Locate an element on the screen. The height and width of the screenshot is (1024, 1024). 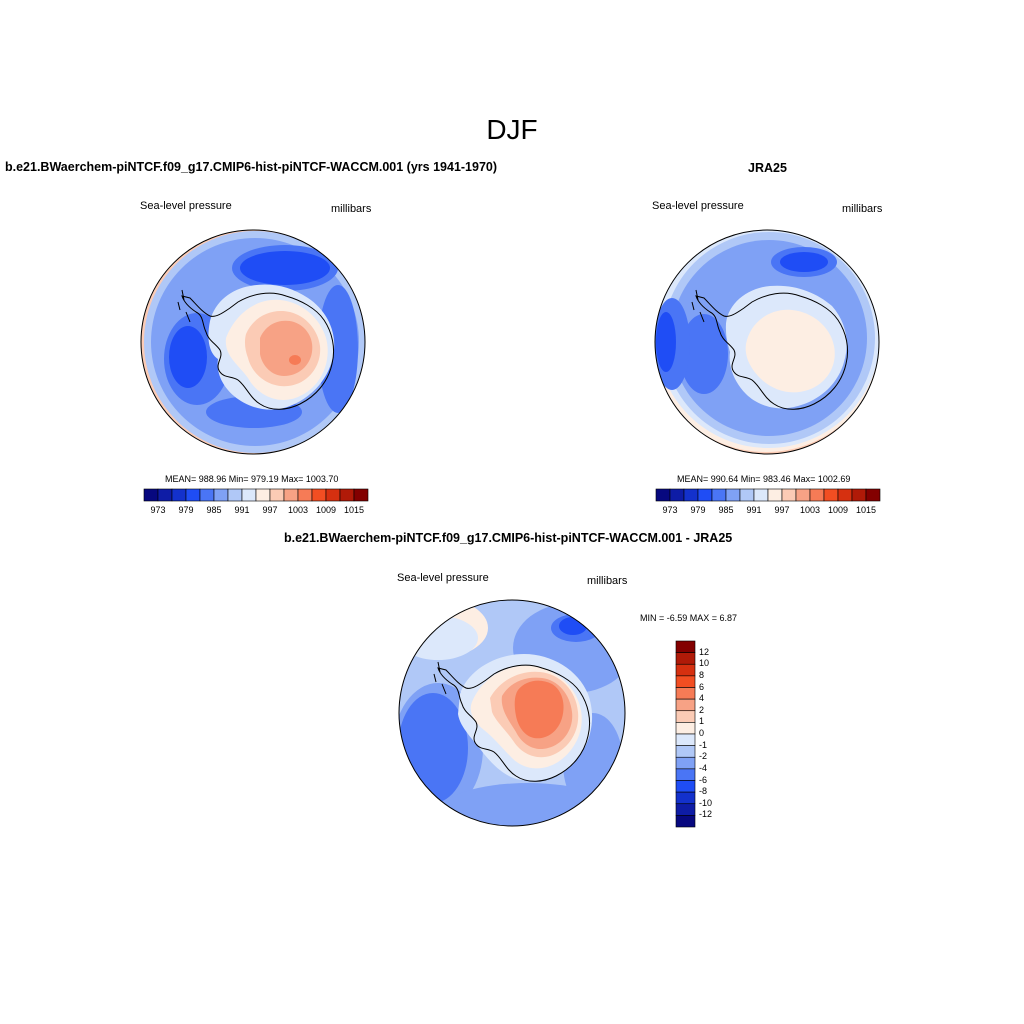
obs-colorbar is located at coordinates (768, 495).